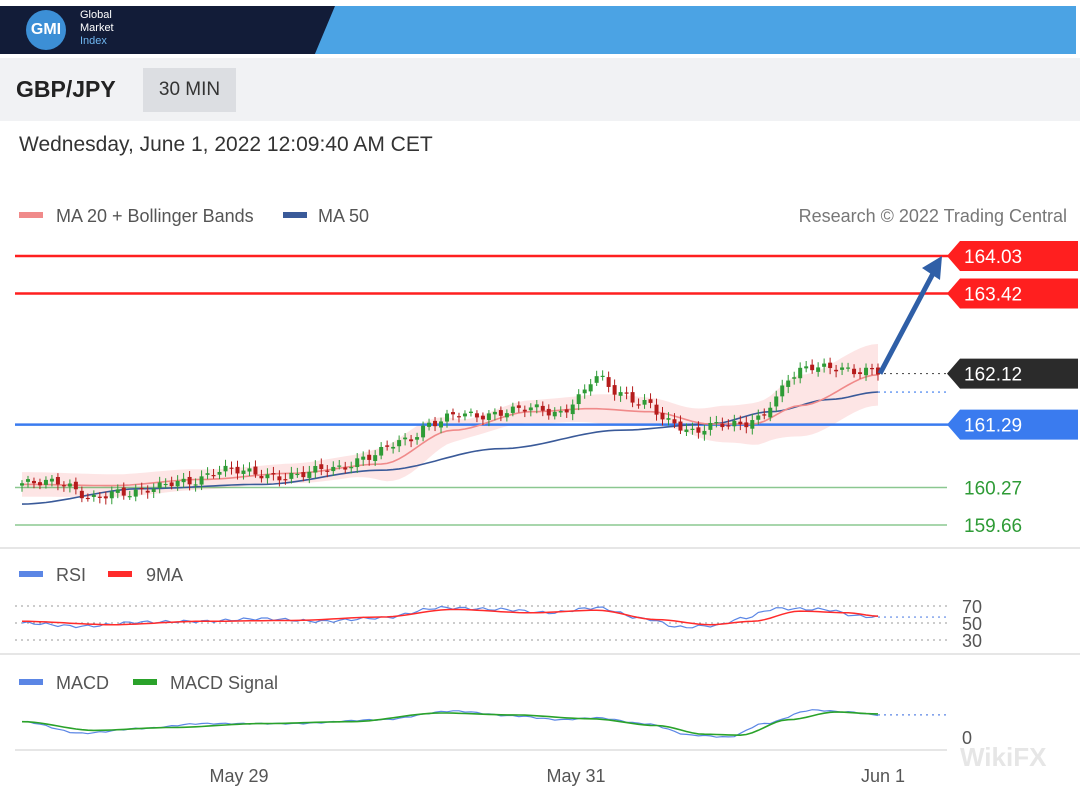 Image resolution: width=1080 pixels, height=791 pixels. I want to click on last-level-label: 162.12, so click(993, 375).